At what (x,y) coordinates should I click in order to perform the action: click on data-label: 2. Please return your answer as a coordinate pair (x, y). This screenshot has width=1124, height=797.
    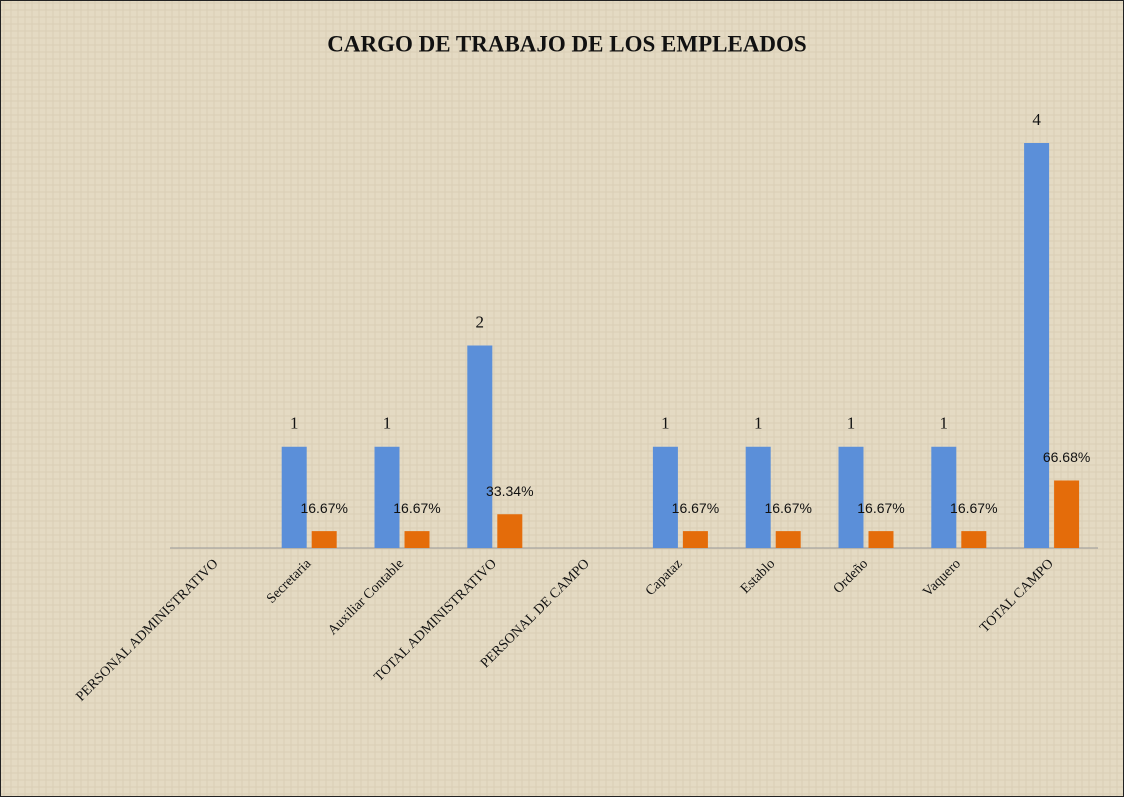
    Looking at the image, I should click on (480, 321).